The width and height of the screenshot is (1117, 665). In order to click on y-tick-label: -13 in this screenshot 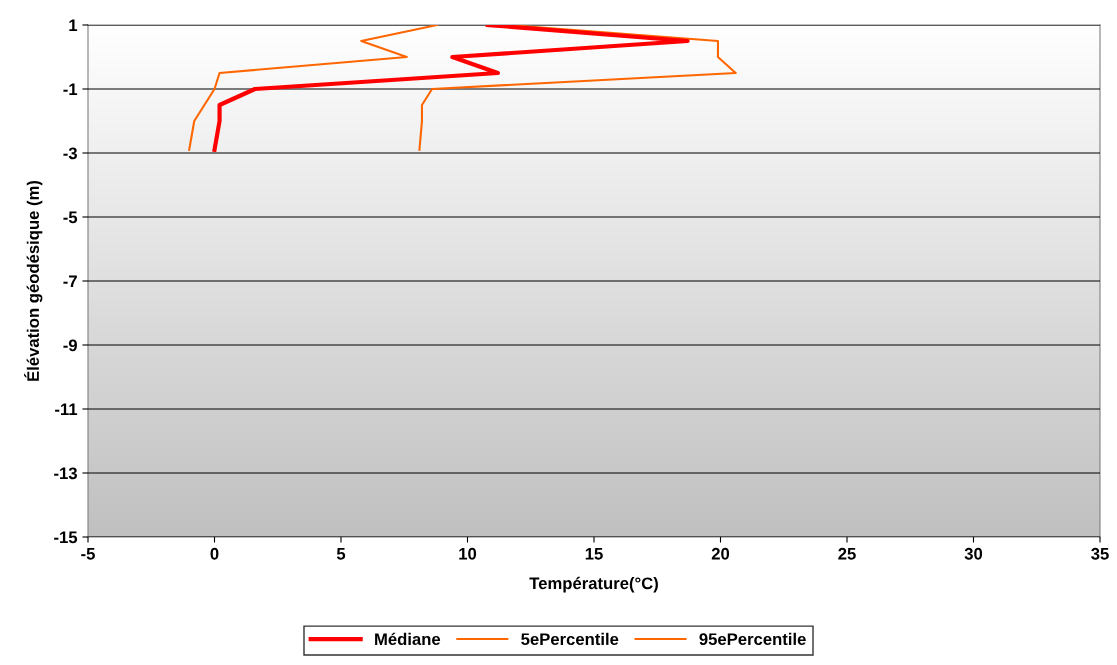, I will do `click(65, 473)`.